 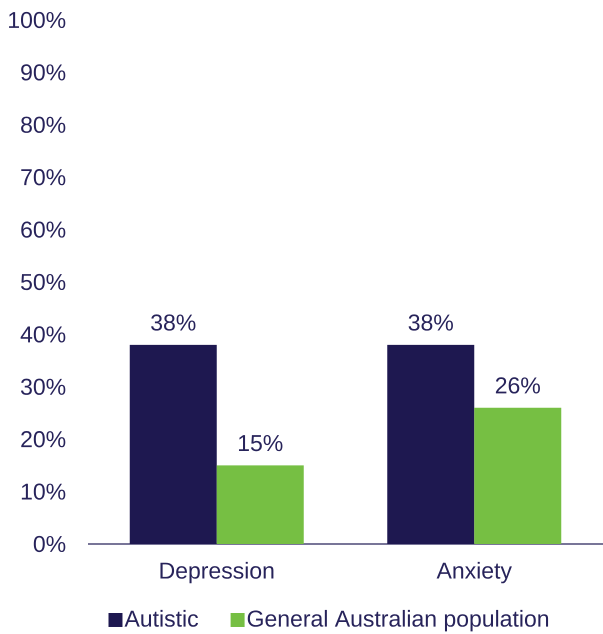 What do you see at coordinates (43, 177) in the screenshot?
I see `y-tick-label: 70%` at bounding box center [43, 177].